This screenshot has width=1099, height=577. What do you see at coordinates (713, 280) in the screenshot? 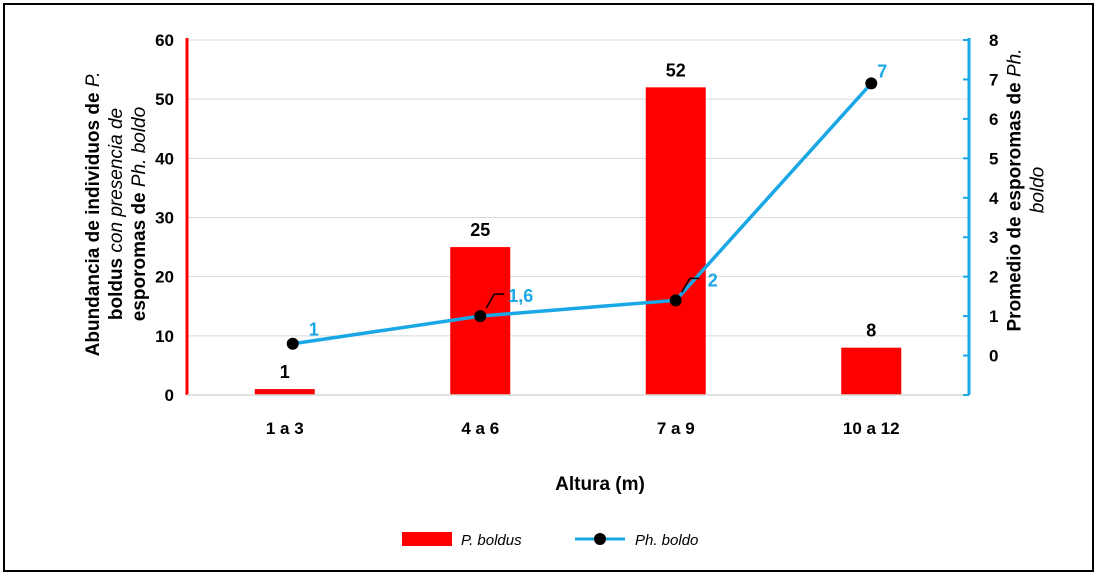
I see `line-value-label: 2` at bounding box center [713, 280].